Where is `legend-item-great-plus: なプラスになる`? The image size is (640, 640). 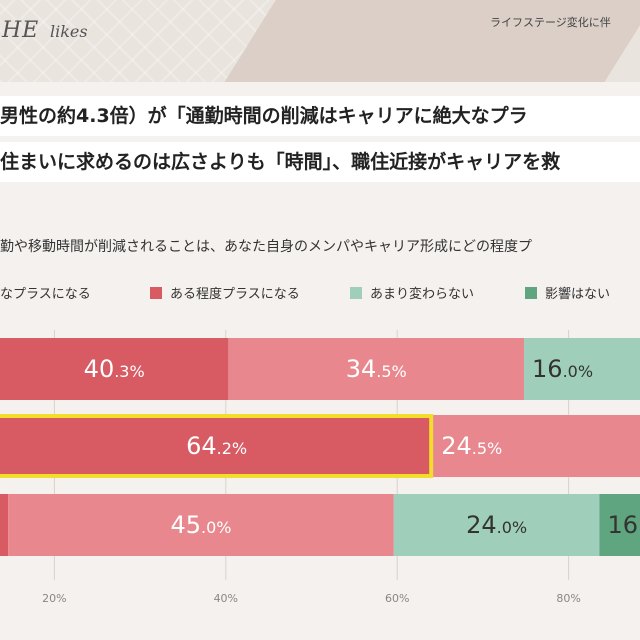
legend-item-great-plus: なプラスになる is located at coordinates (45, 295).